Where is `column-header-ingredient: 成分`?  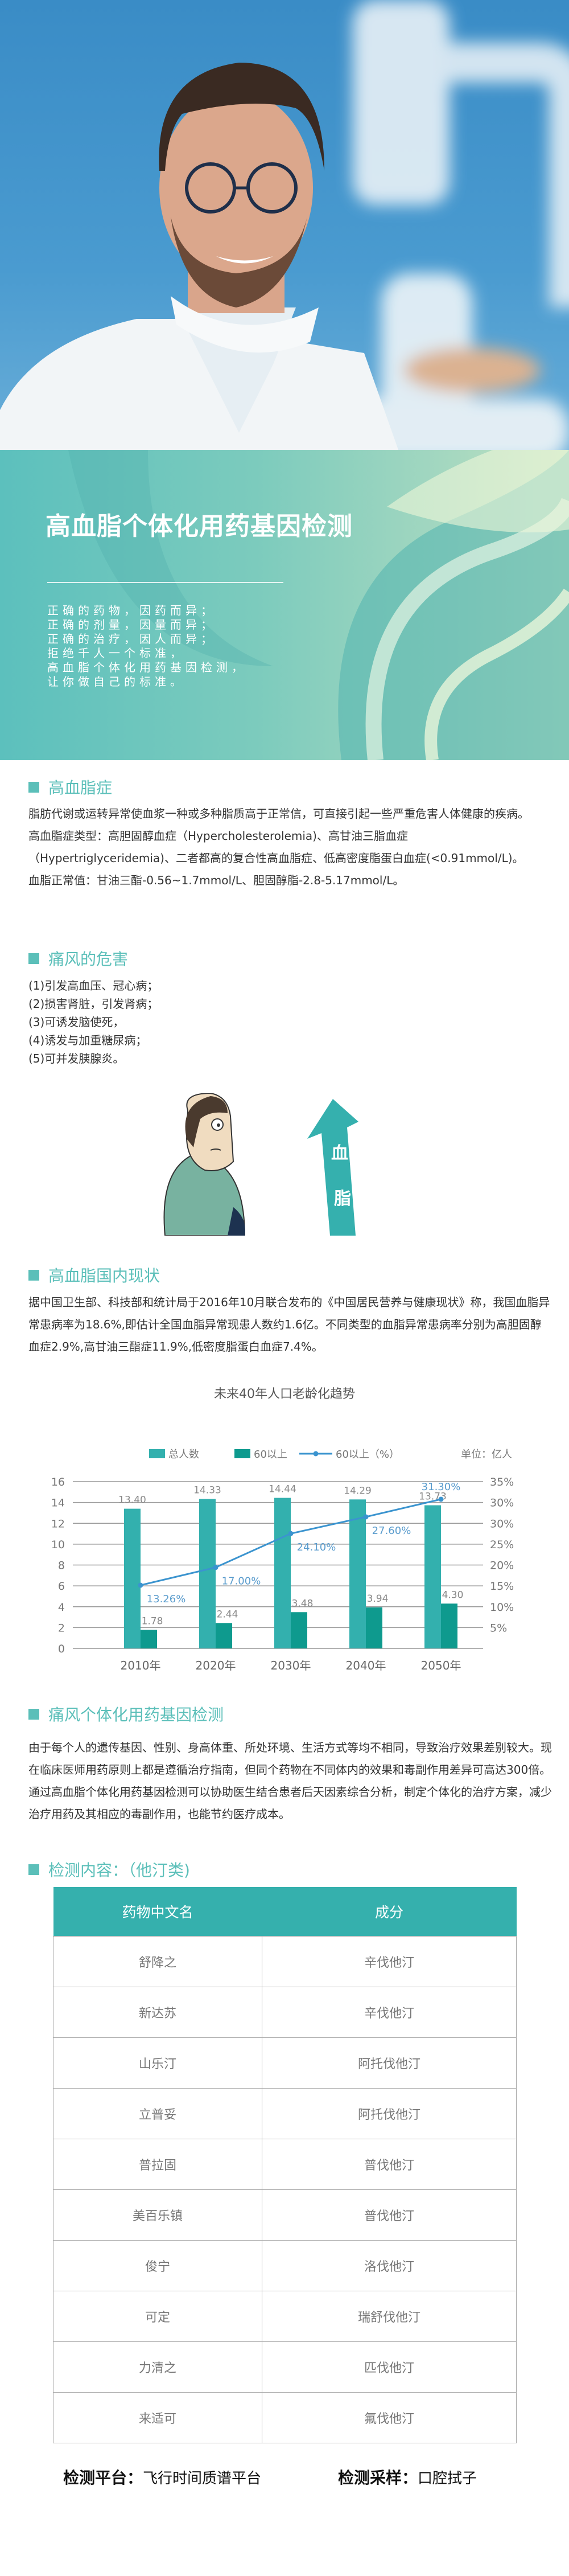 column-header-ingredient: 成分 is located at coordinates (389, 1911).